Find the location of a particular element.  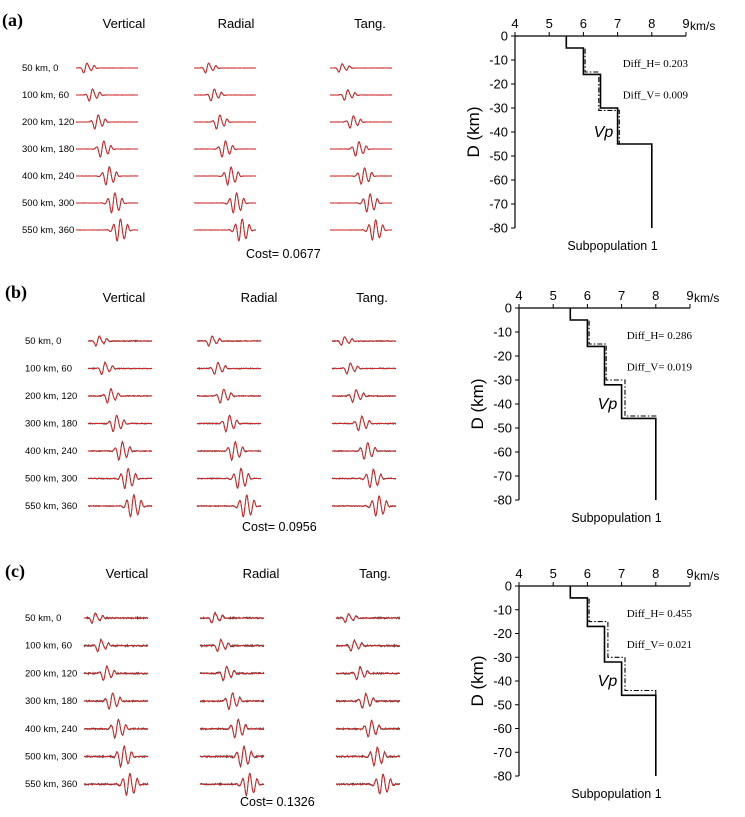

y-tick-label: -30 is located at coordinates (502, 657).